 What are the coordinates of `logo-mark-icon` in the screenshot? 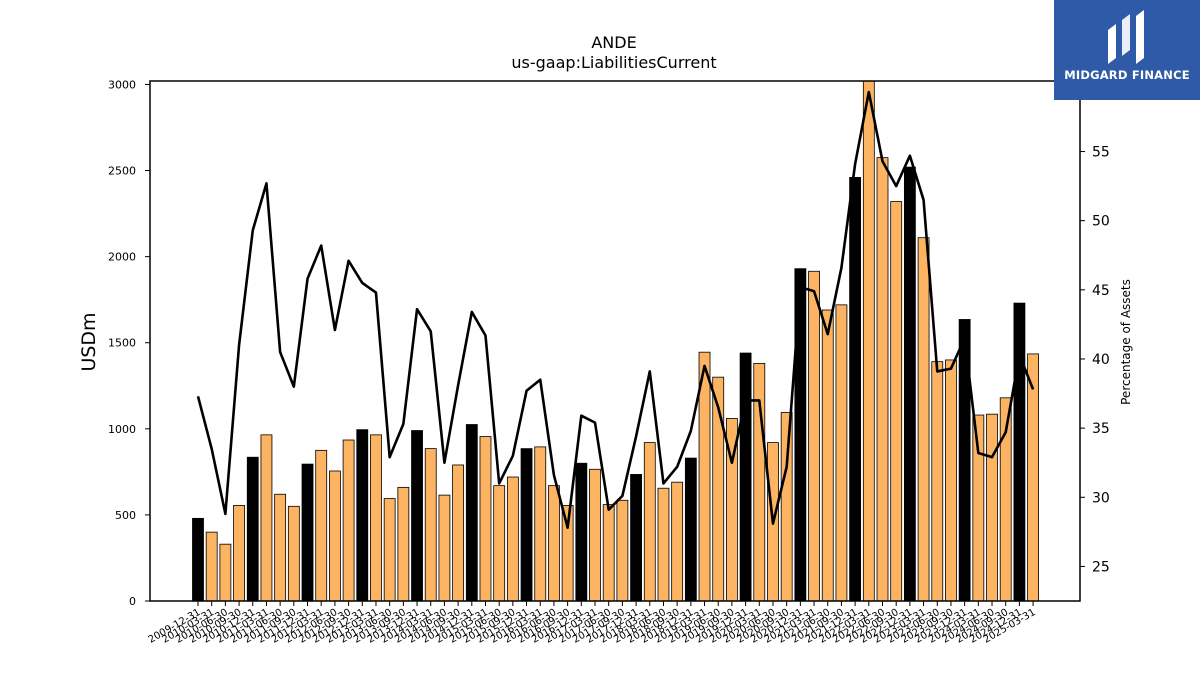 It's located at (1126, 37).